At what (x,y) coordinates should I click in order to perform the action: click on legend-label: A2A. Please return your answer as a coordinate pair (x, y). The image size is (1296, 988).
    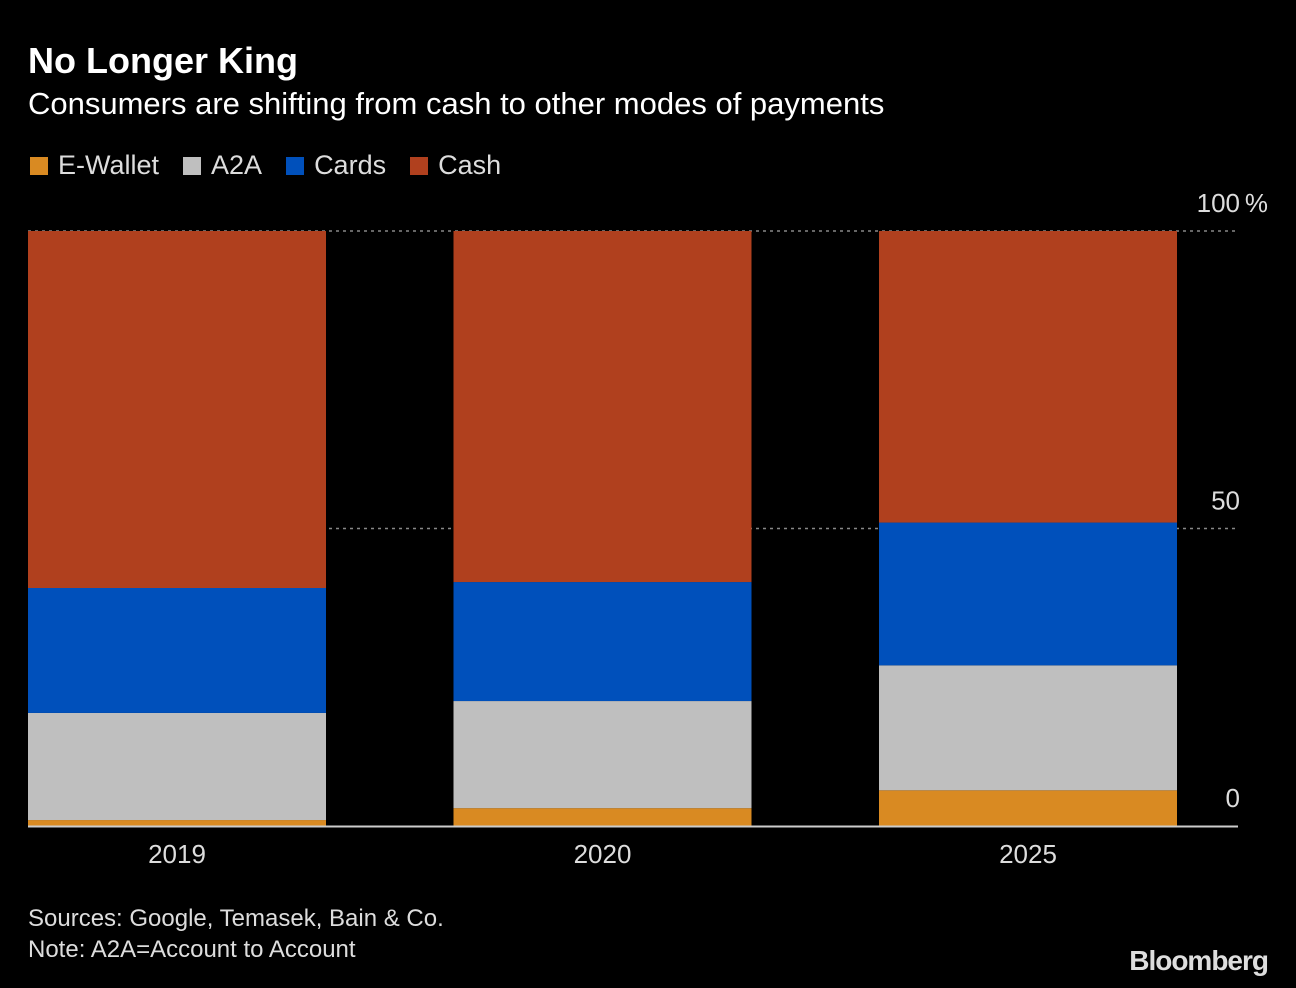
    Looking at the image, I should click on (237, 165).